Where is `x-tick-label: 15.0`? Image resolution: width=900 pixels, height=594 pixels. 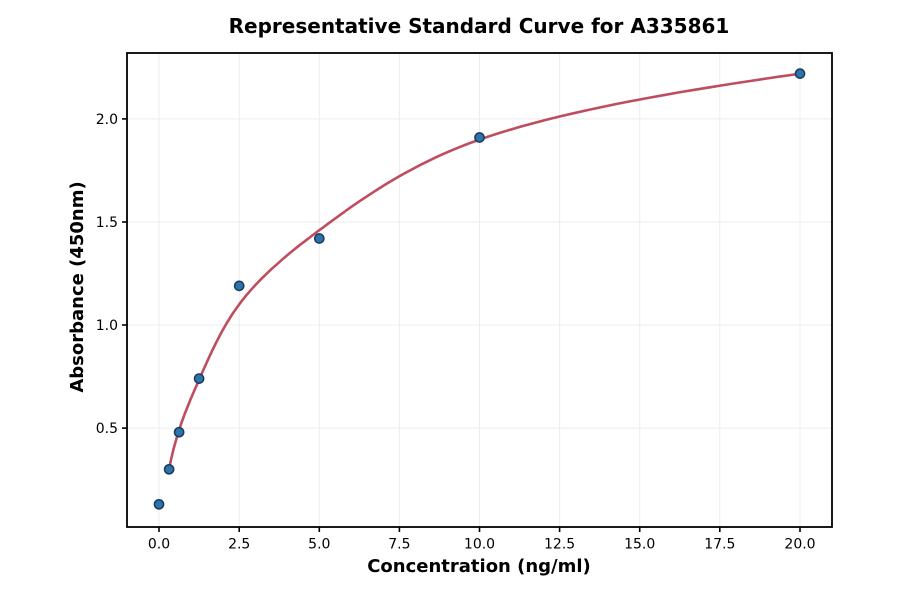 x-tick-label: 15.0 is located at coordinates (639, 545).